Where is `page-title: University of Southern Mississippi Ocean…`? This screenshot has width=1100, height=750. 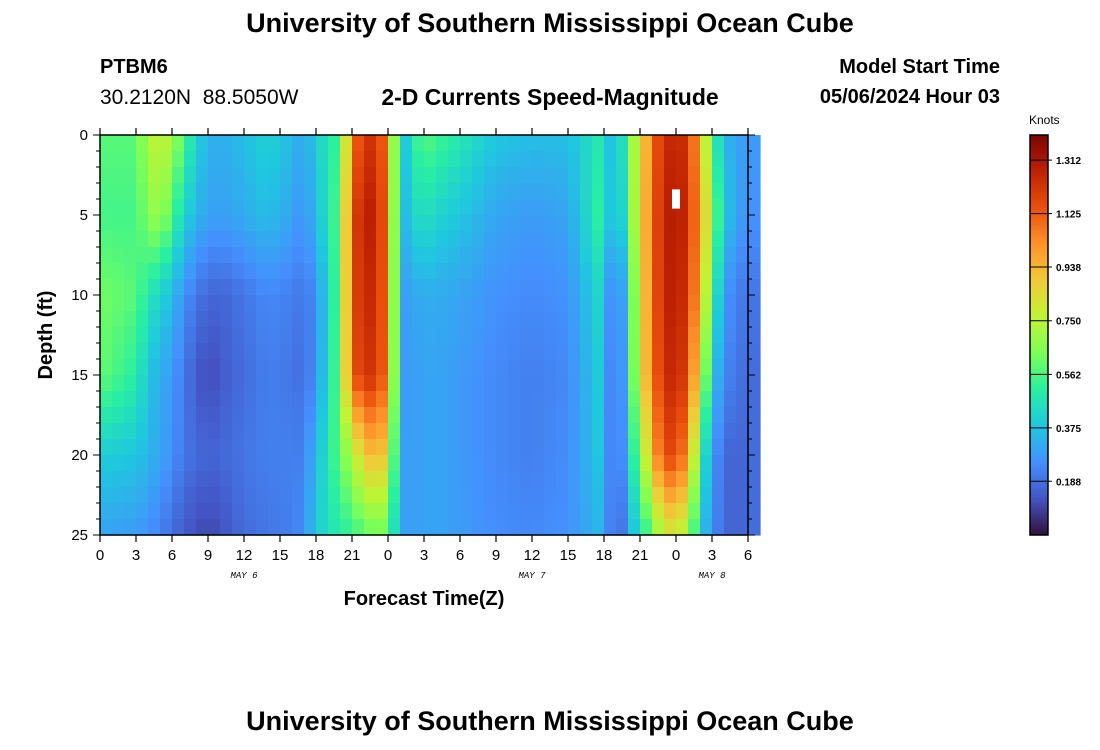 page-title: University of Southern Mississippi Ocean… is located at coordinates (550, 23).